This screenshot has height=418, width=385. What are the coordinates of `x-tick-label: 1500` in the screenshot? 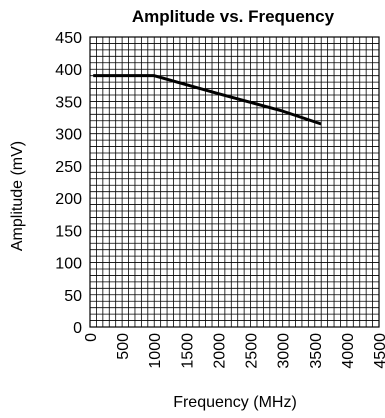 It's located at (187, 351).